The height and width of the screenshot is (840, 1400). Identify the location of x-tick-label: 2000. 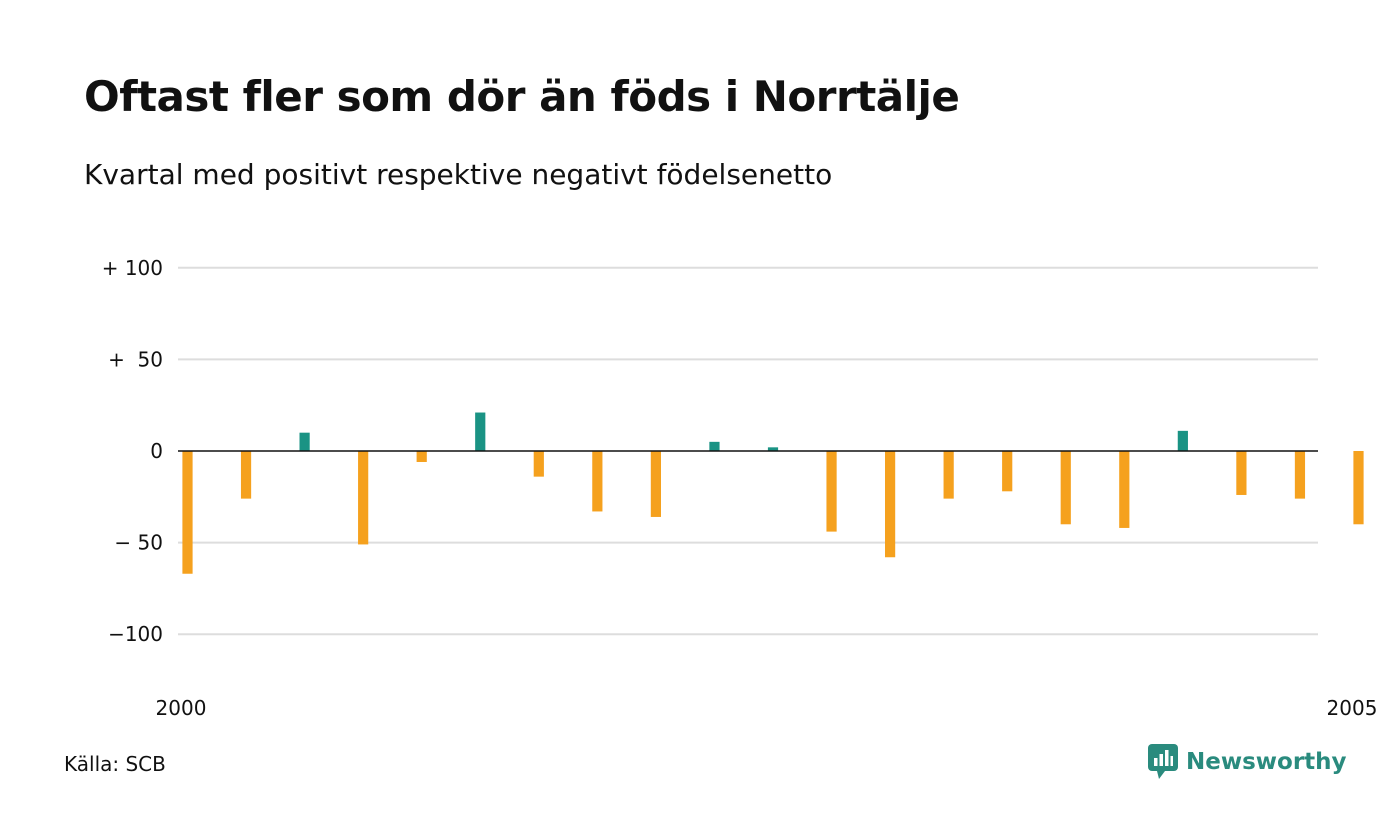
(181, 708).